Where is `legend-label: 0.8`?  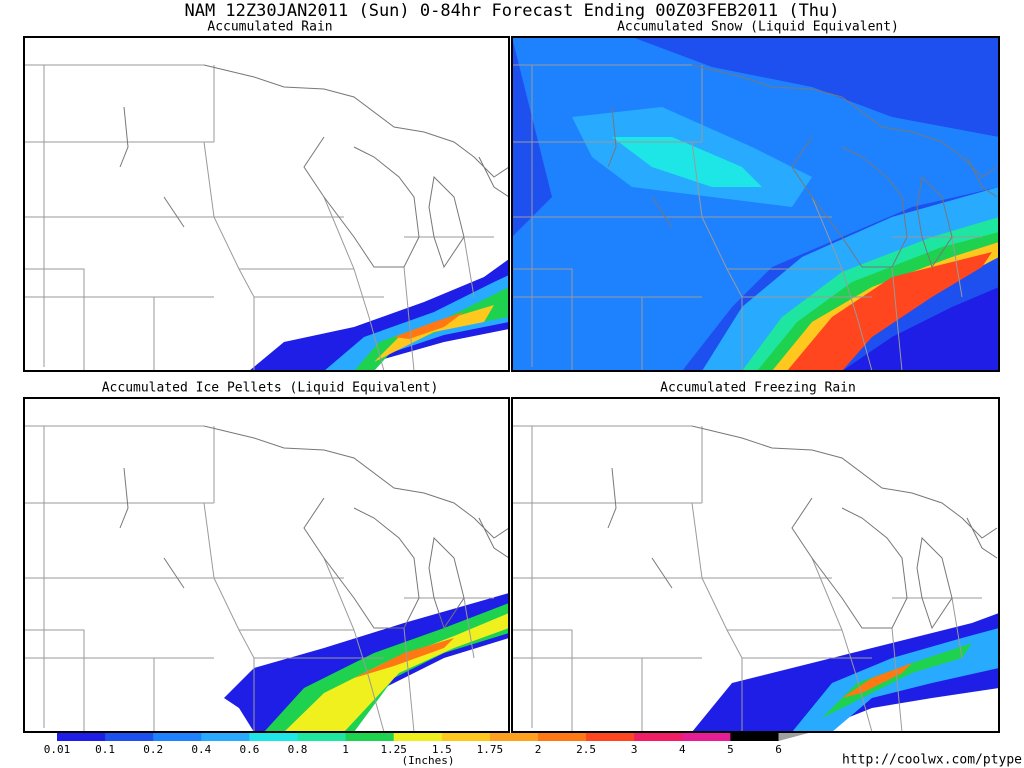 legend-label: 0.8 is located at coordinates (298, 749).